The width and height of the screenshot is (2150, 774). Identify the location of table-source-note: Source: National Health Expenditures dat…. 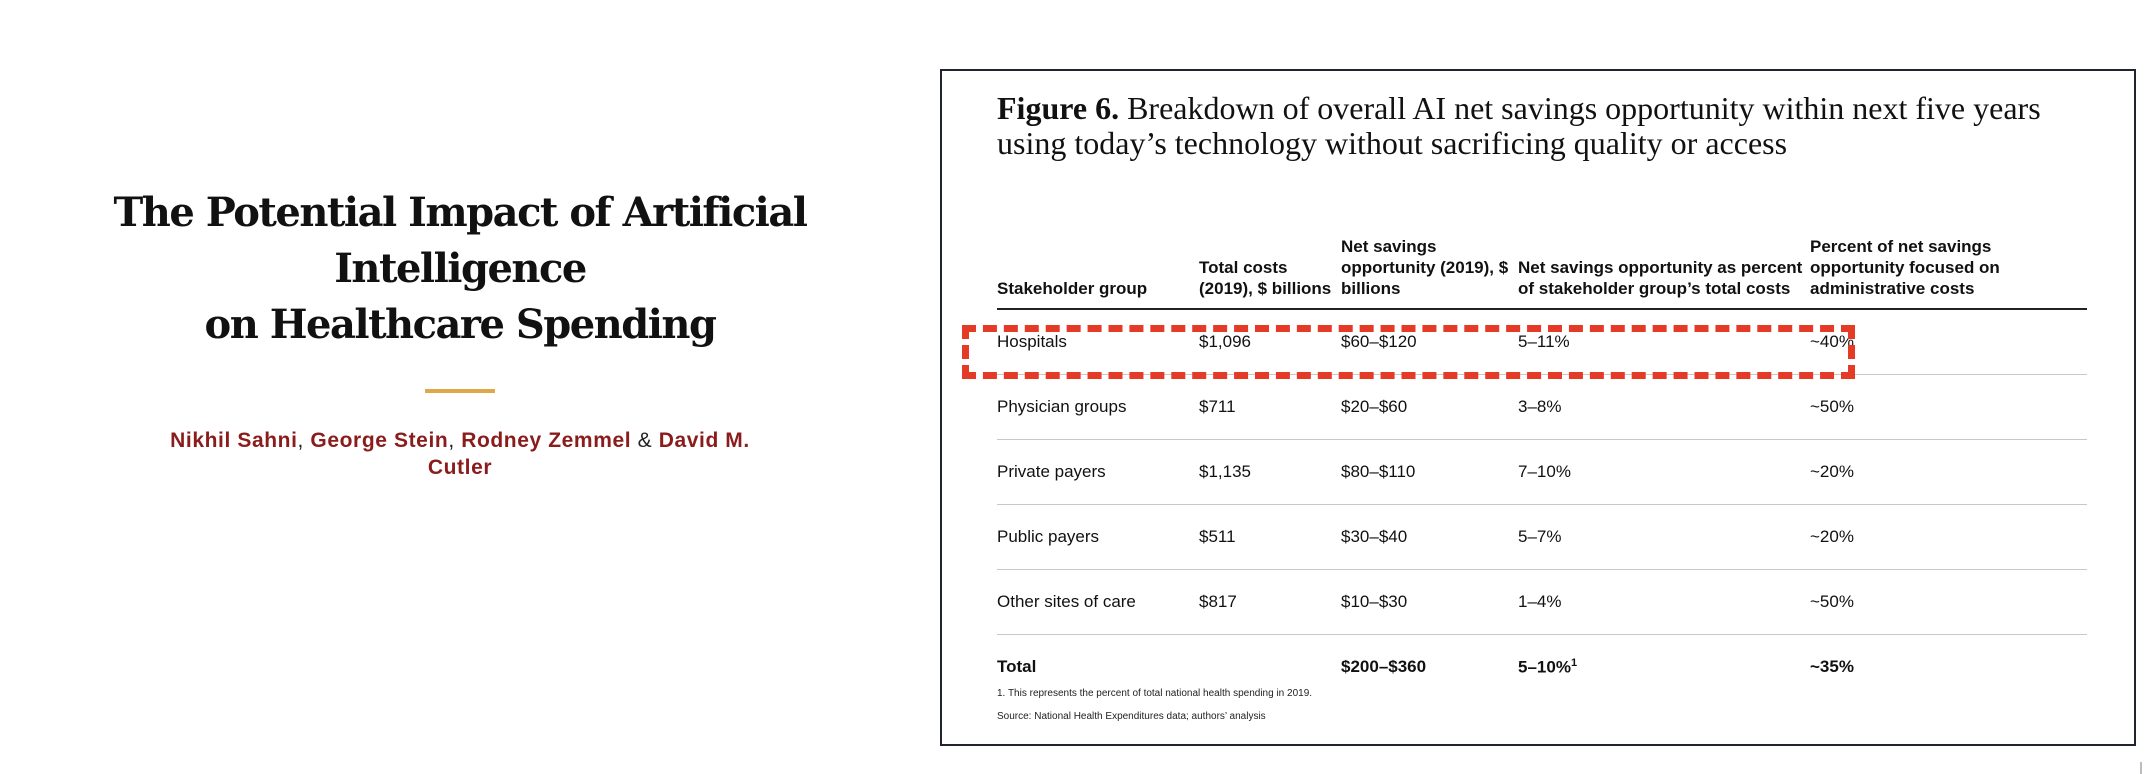
(1131, 716).